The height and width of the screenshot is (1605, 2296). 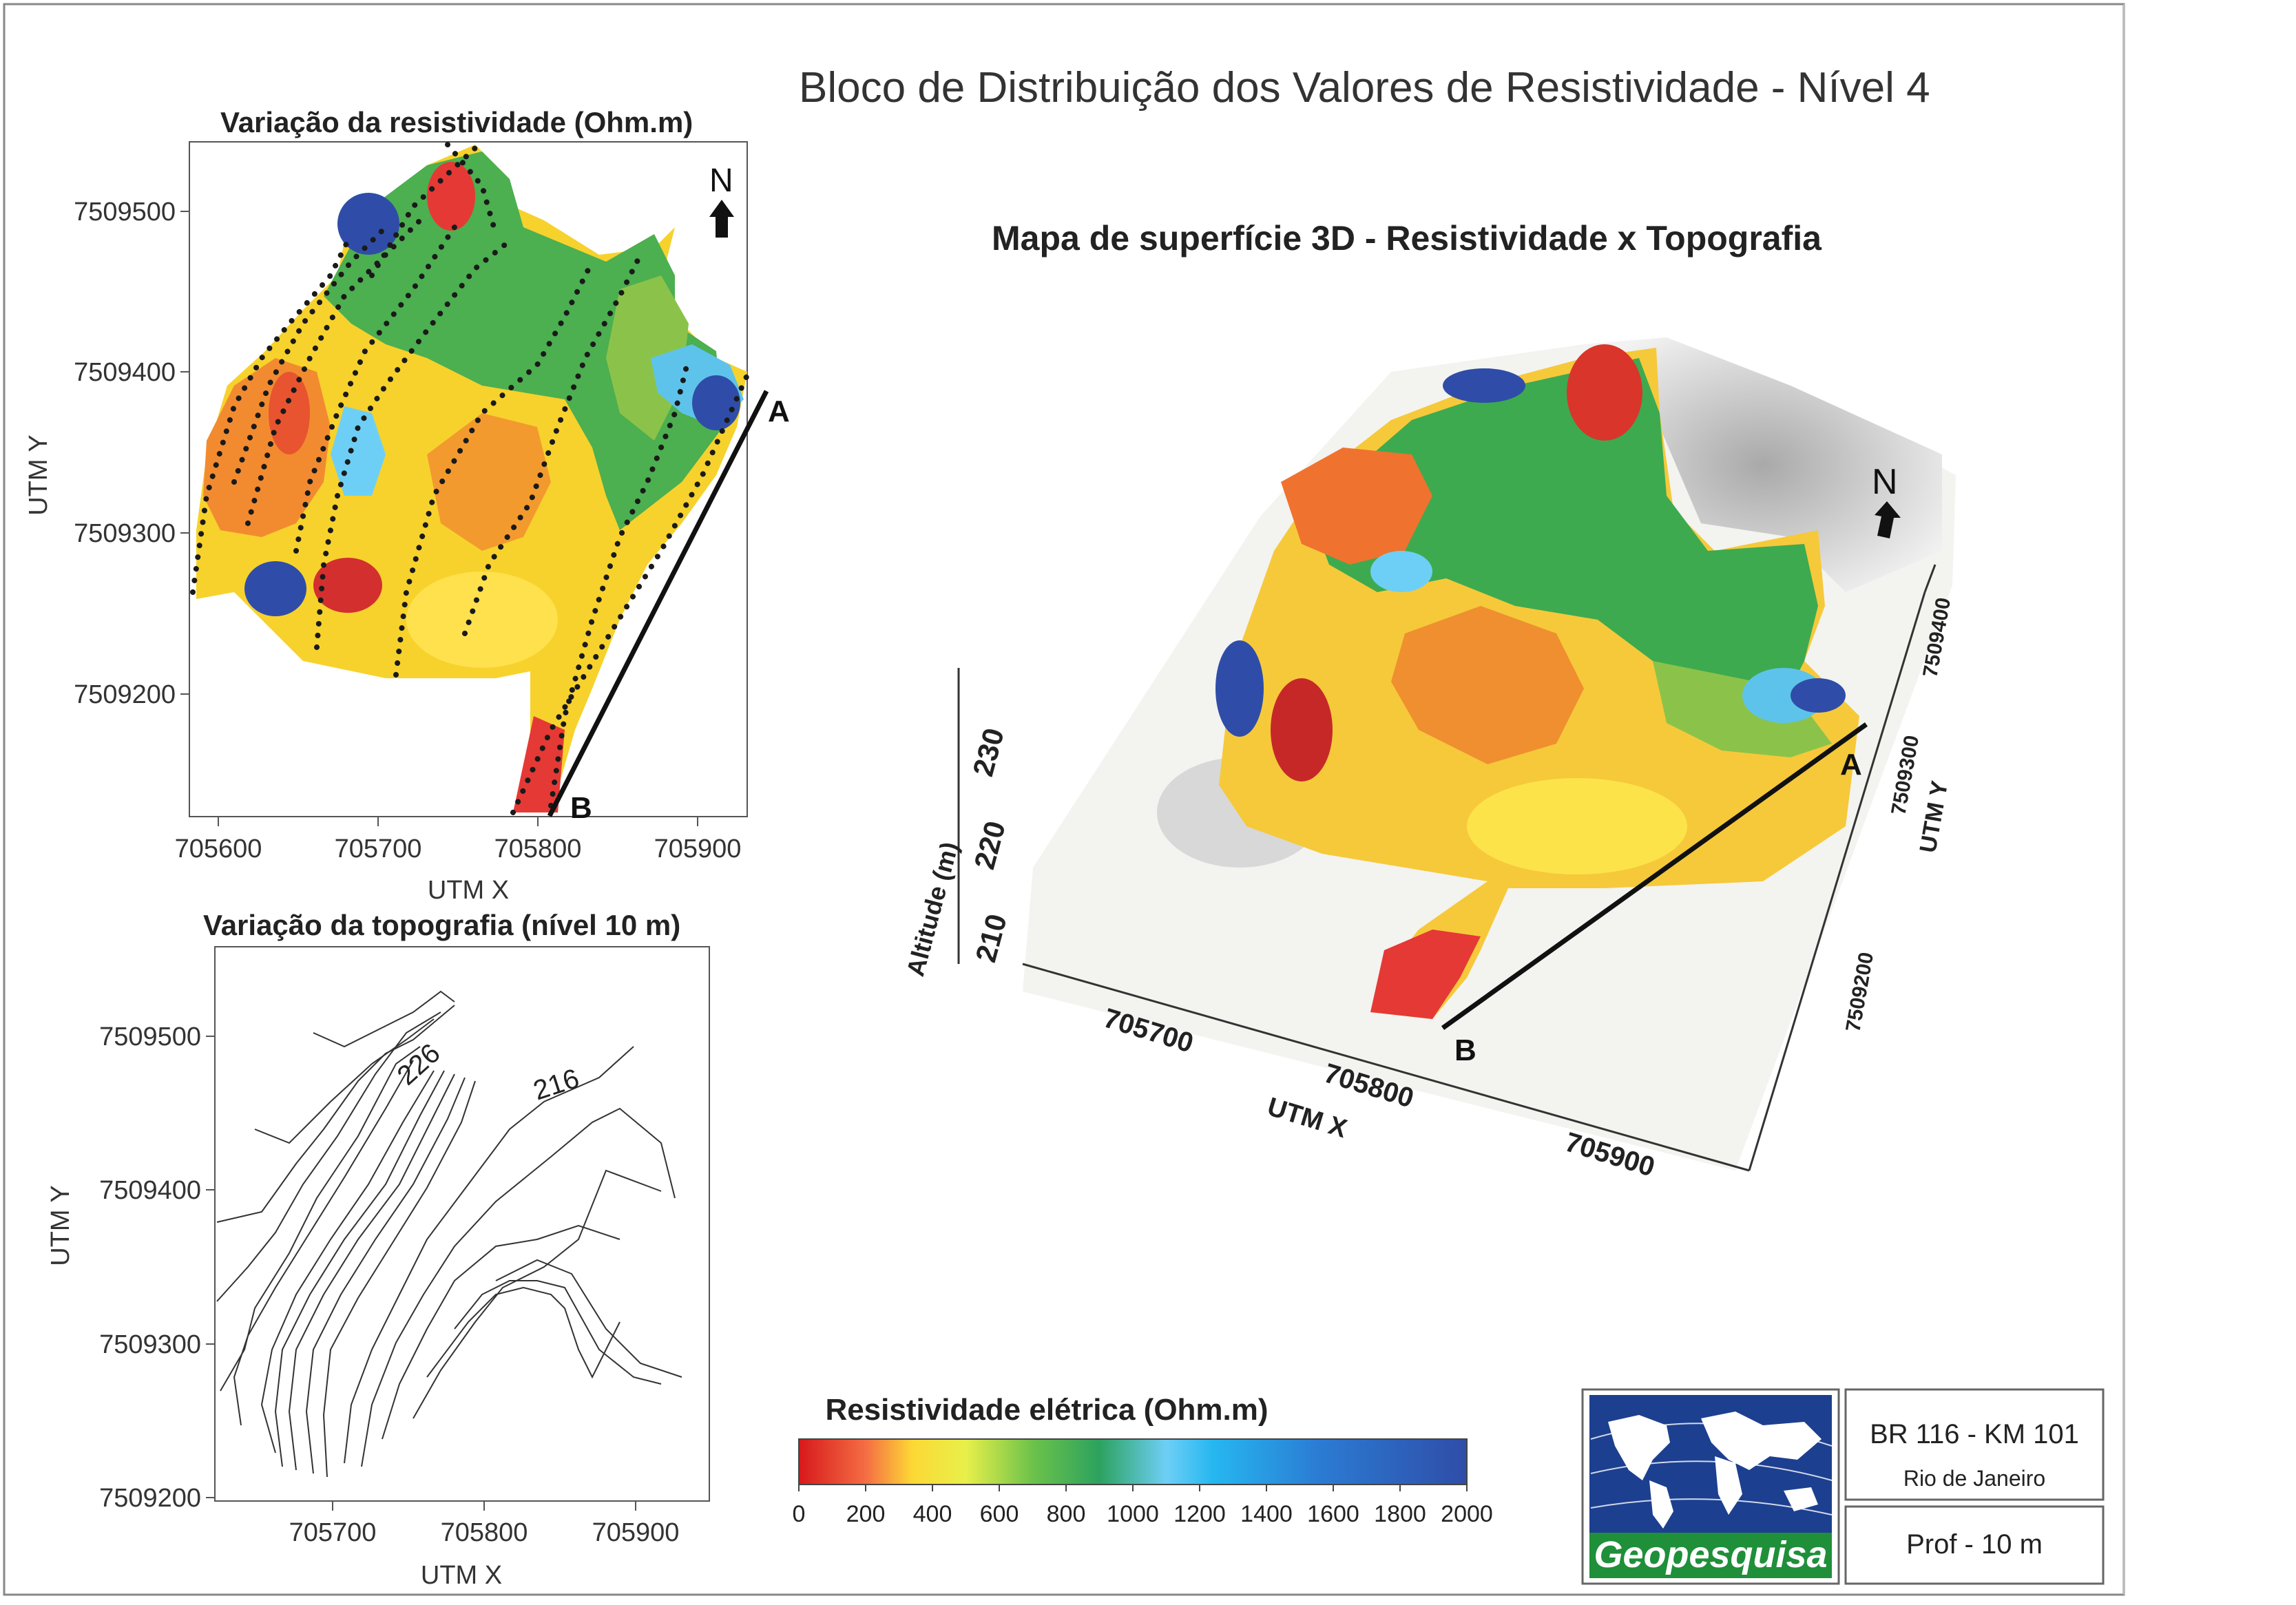 What do you see at coordinates (275, 588) in the screenshot?
I see `resistivity-anomaly-blue-southwest` at bounding box center [275, 588].